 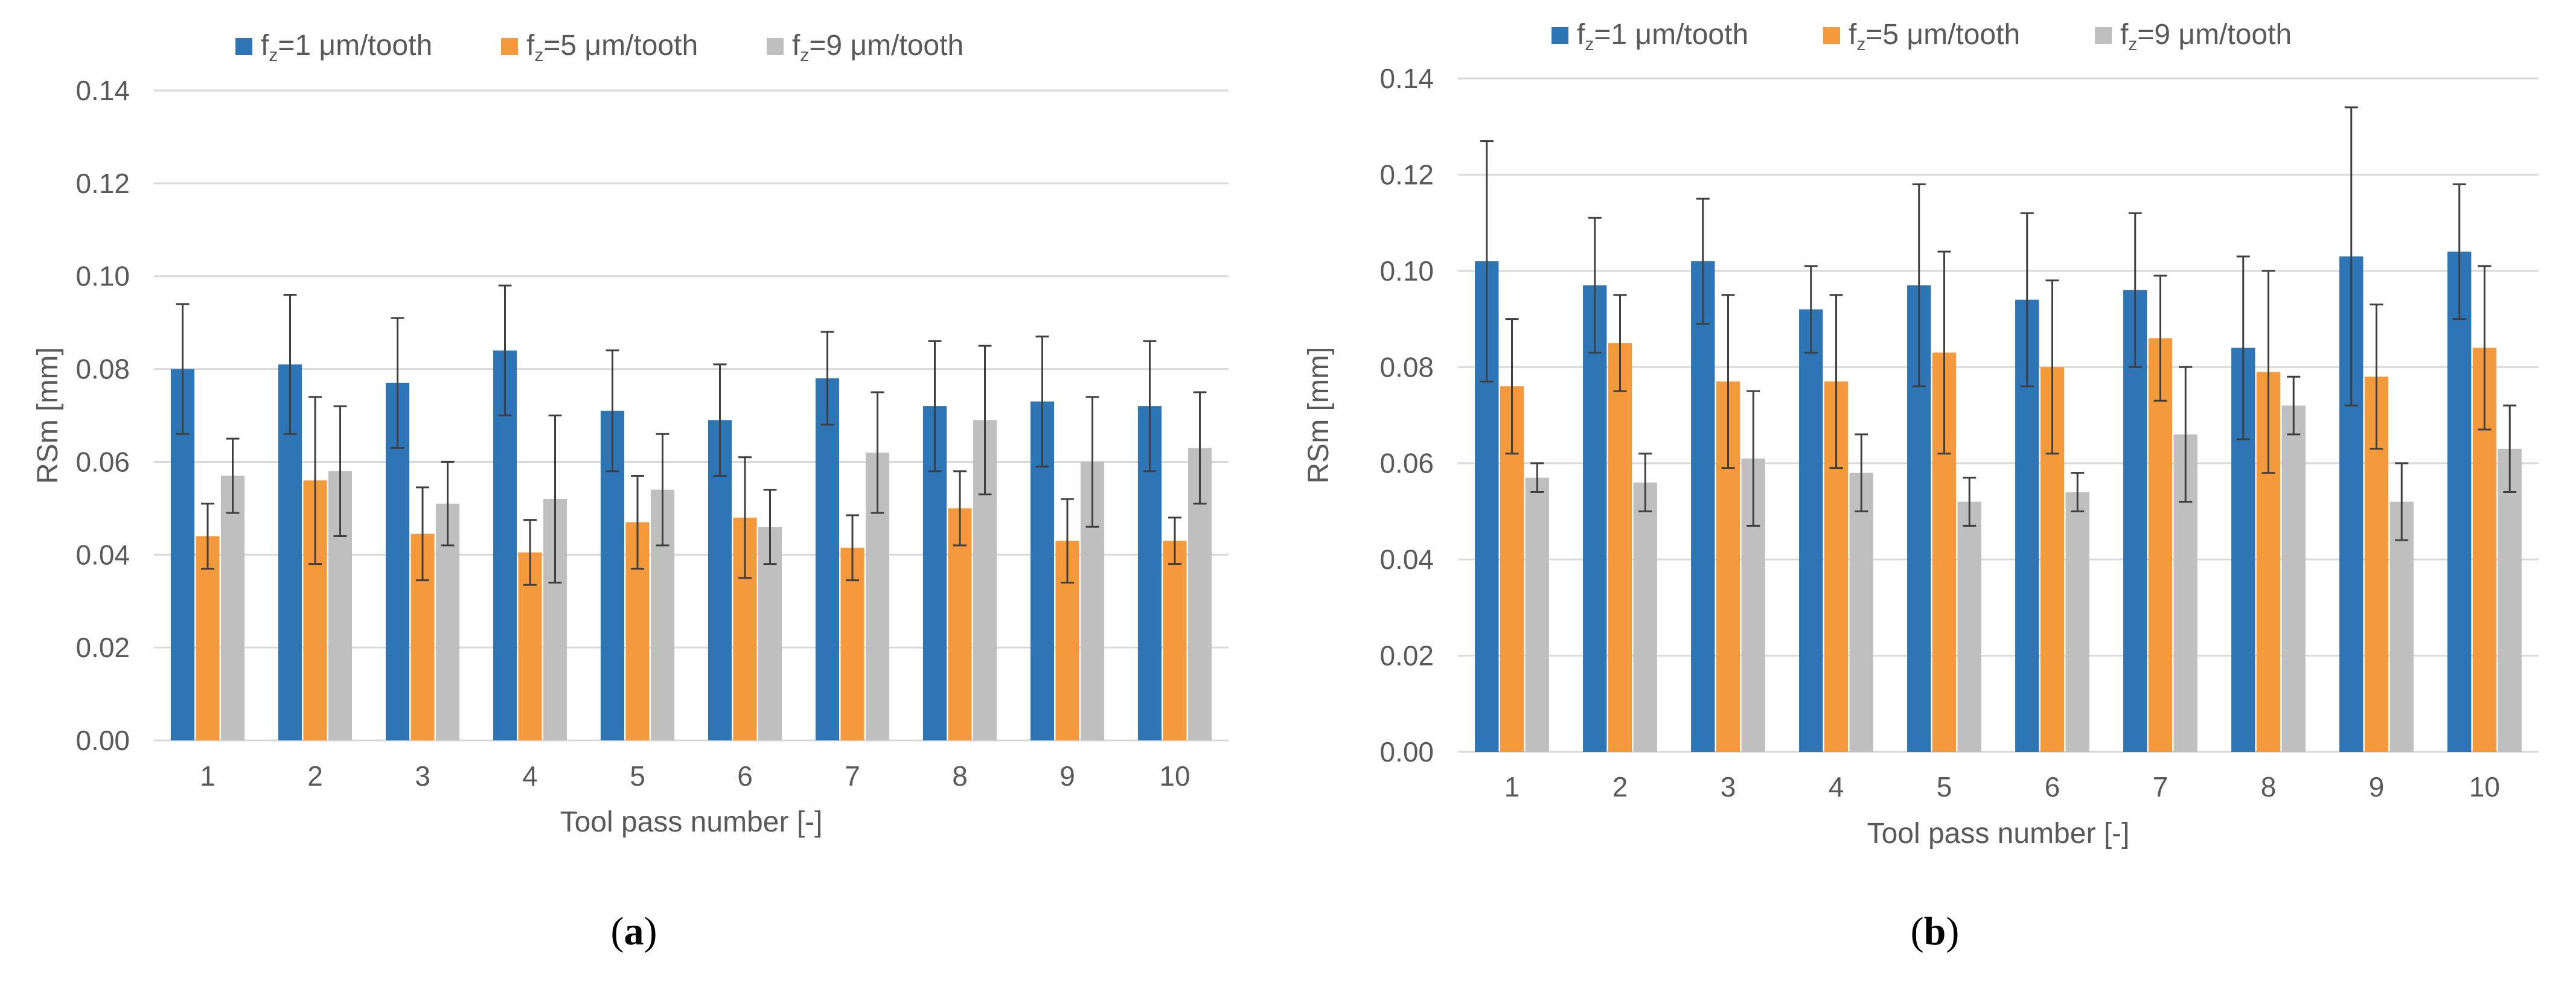 I want to click on legend-item-3: fz=9 μm/tooth, so click(x=865, y=47).